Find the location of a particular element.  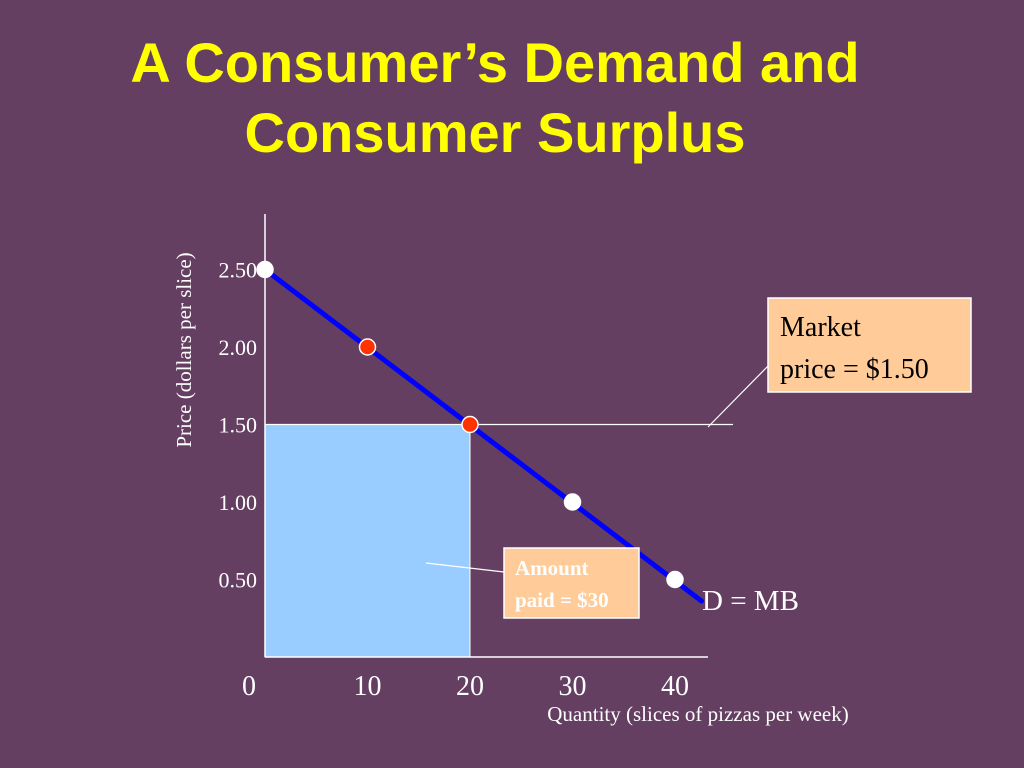

market-price-callout is located at coordinates (869, 345).